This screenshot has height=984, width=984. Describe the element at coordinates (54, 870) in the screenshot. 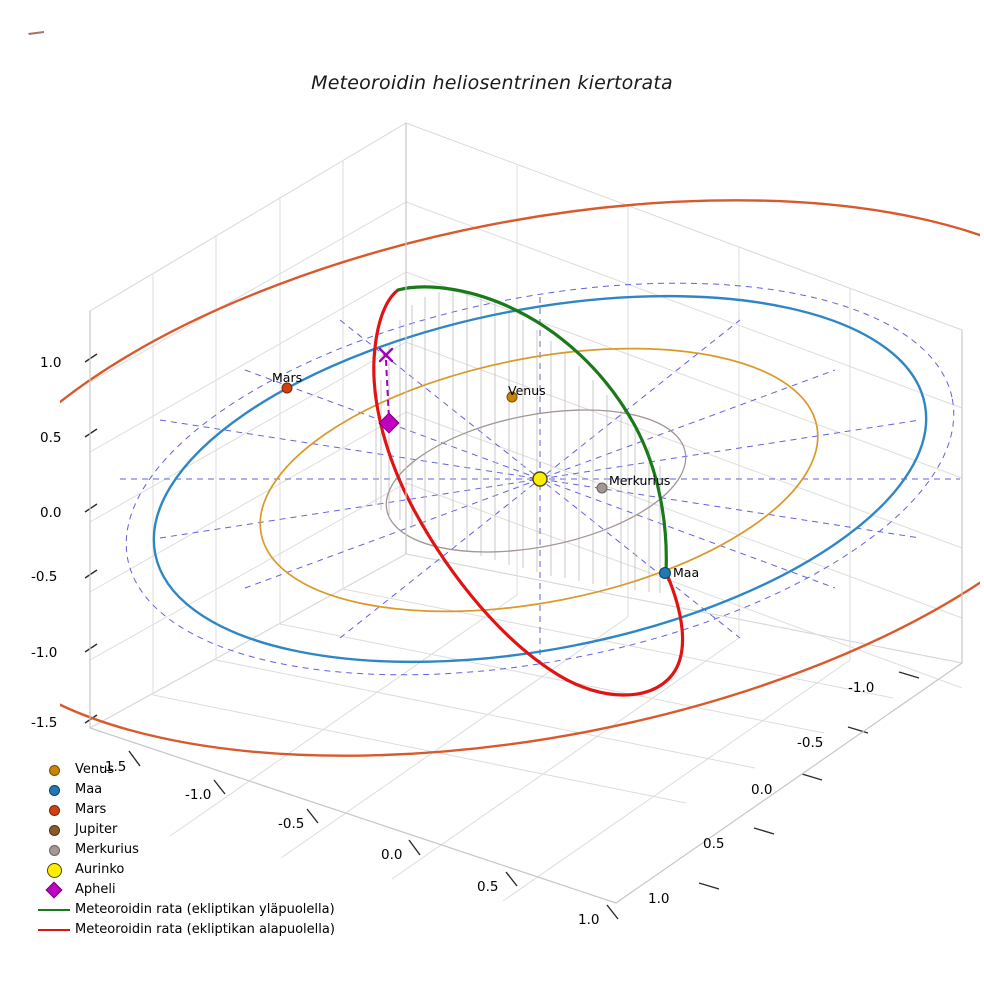

I see `aurinko-marker-icon` at that location.